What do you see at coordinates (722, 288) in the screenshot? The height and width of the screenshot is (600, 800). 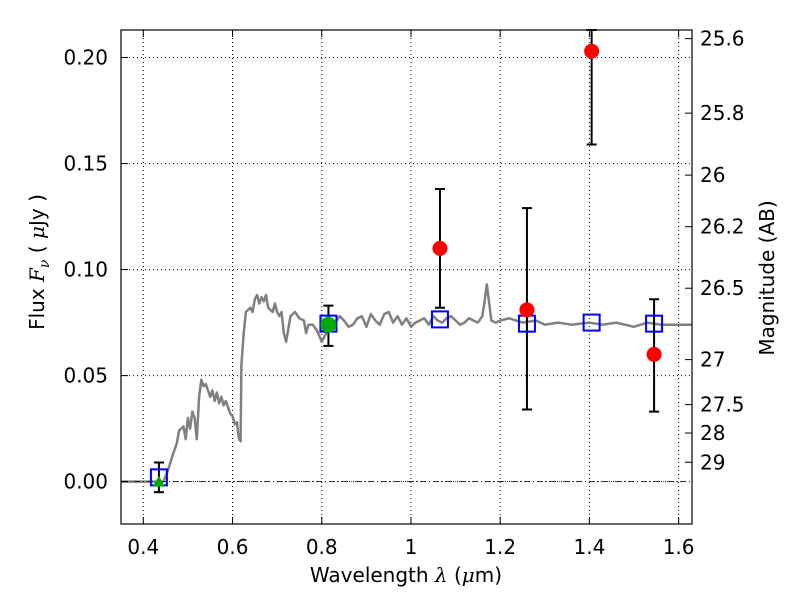 I see `y2-tick-label: 26.5` at bounding box center [722, 288].